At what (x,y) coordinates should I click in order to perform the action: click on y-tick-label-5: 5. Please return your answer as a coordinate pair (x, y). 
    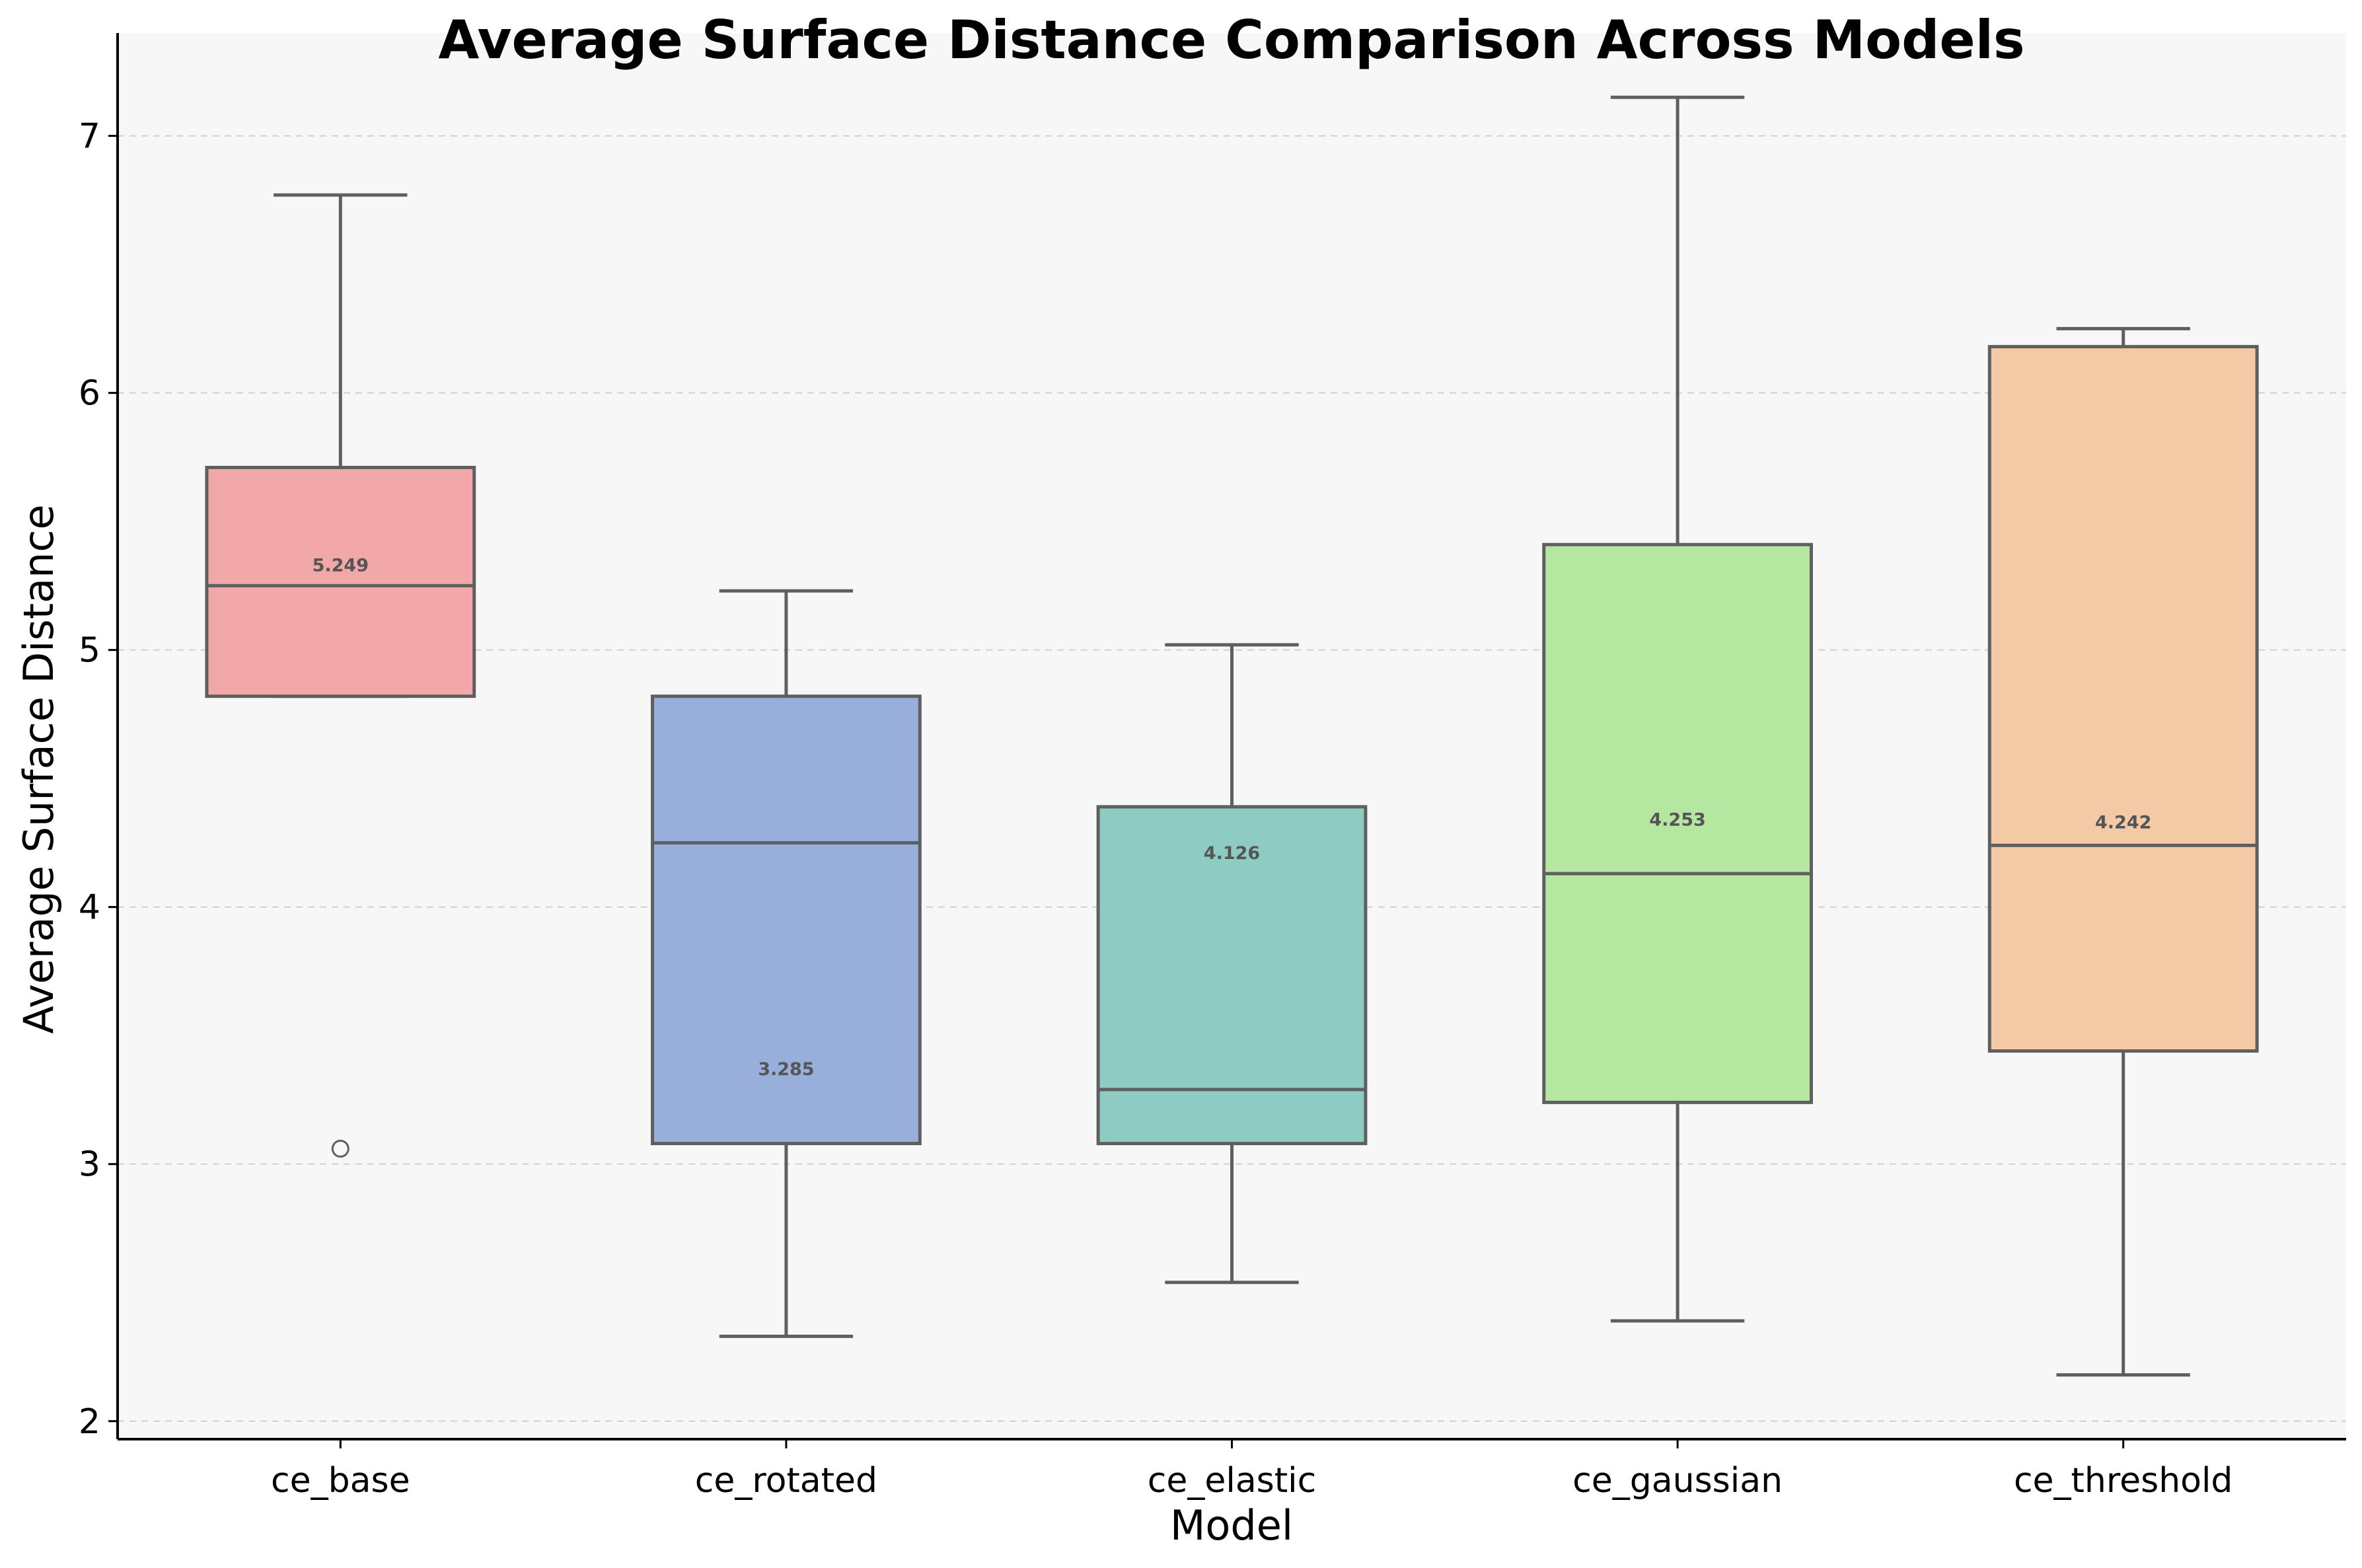
    Looking at the image, I should click on (90, 651).